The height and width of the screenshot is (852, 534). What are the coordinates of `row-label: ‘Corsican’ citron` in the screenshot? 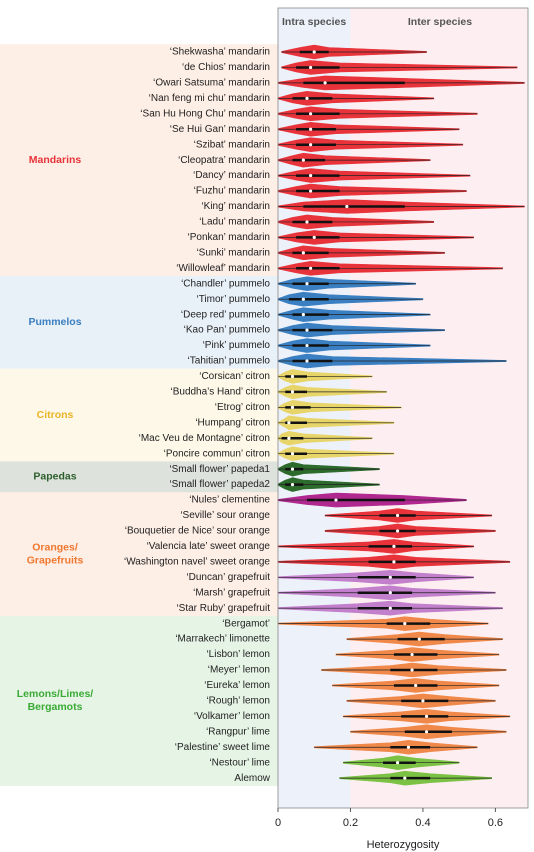 It's located at (234, 376).